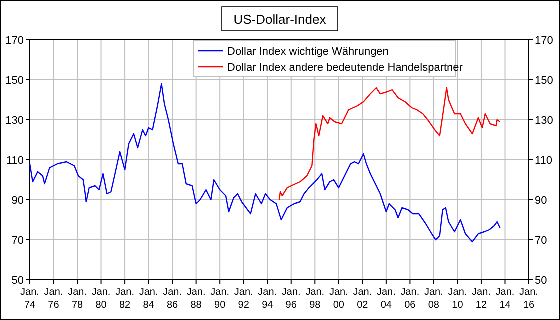  What do you see at coordinates (196, 299) in the screenshot?
I see `x-tick-label: Jan. 88` at bounding box center [196, 299].